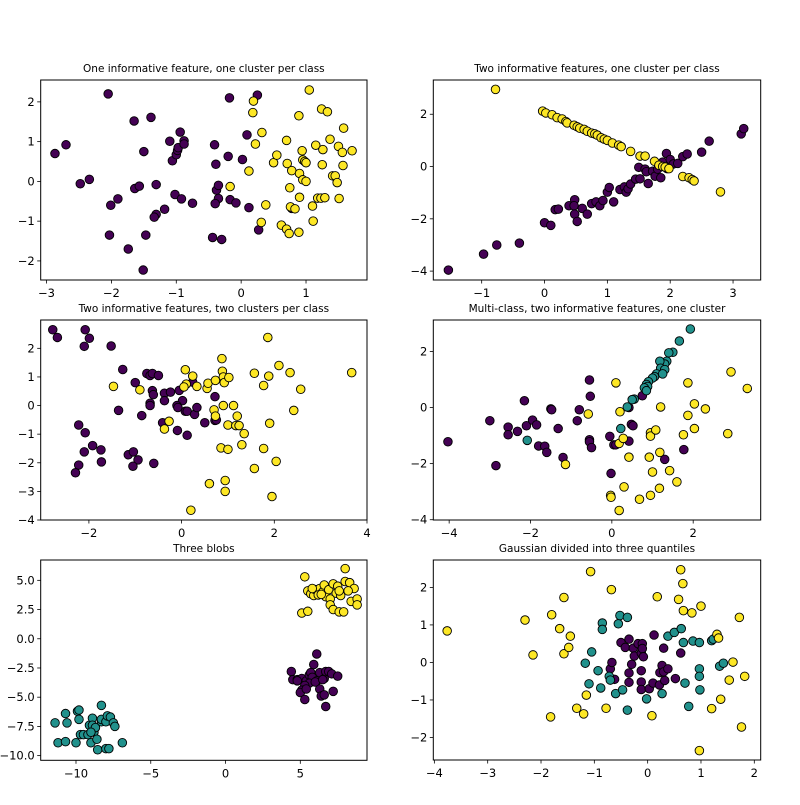 Image resolution: width=800 pixels, height=805 pixels. I want to click on x-tick-label: 3, so click(732, 293).